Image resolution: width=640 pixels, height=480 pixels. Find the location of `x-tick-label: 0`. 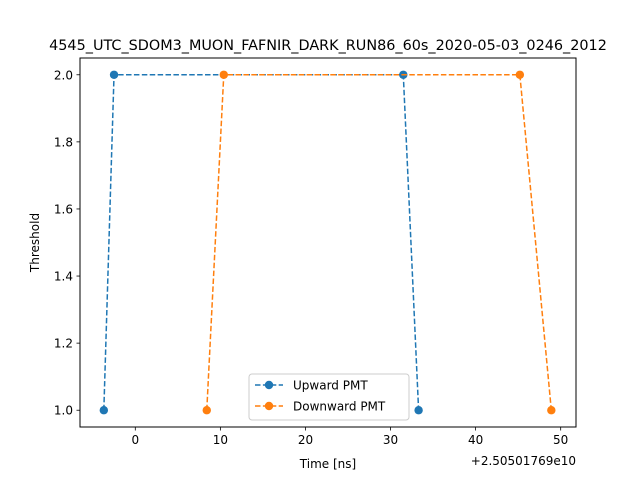

x-tick-label: 0 is located at coordinates (135, 440).